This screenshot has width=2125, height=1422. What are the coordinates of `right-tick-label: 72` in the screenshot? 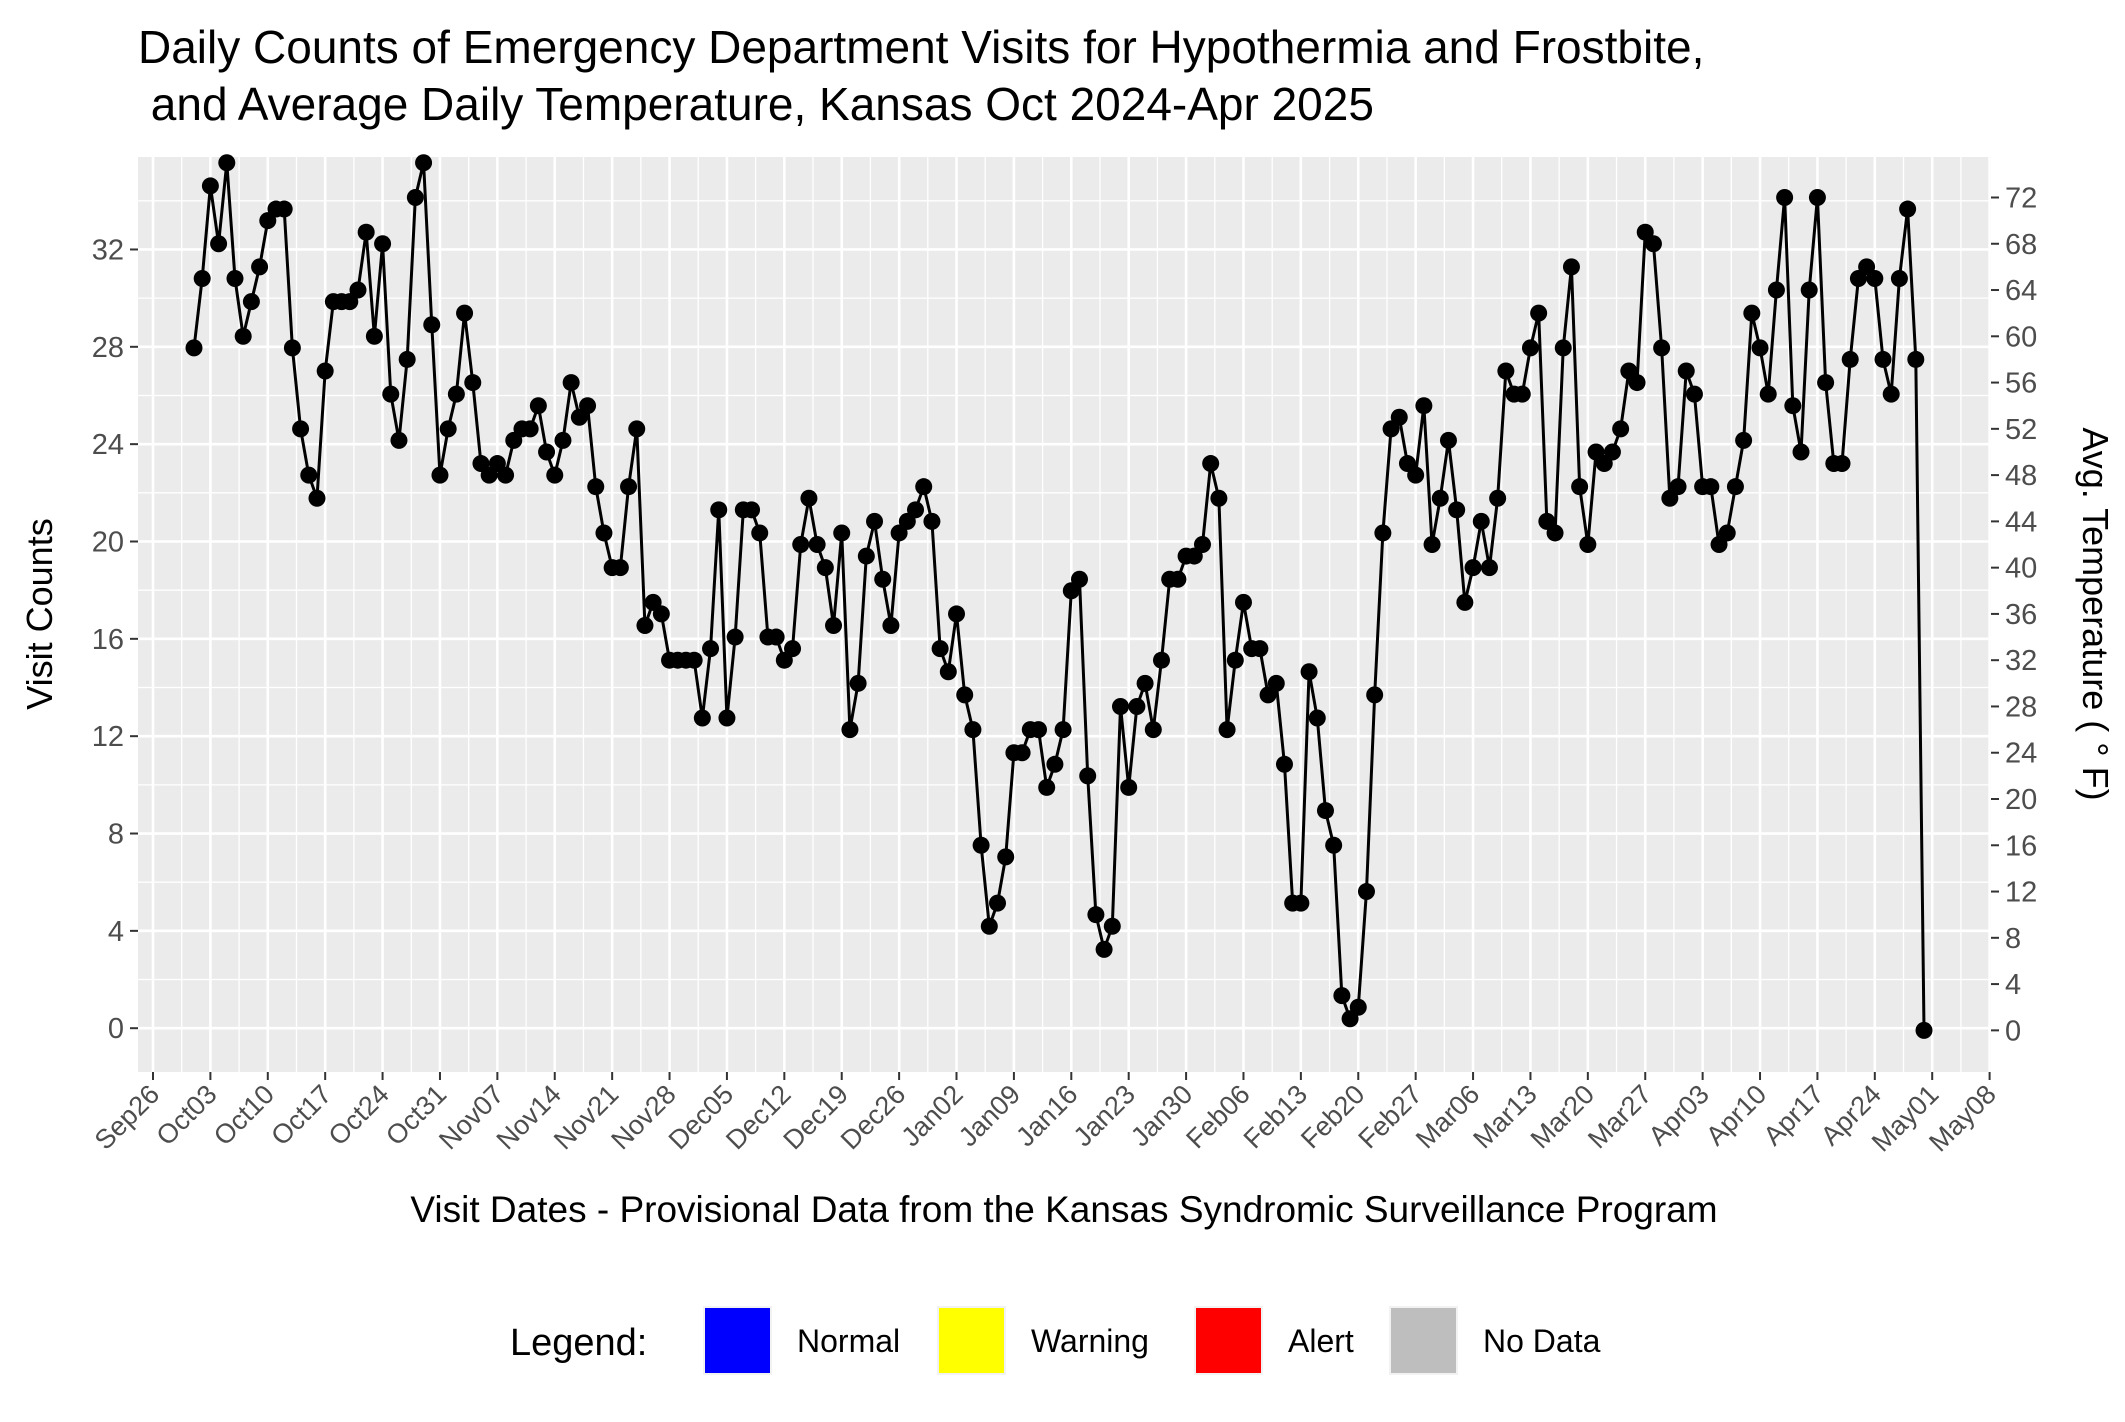 It's located at (2021, 198).